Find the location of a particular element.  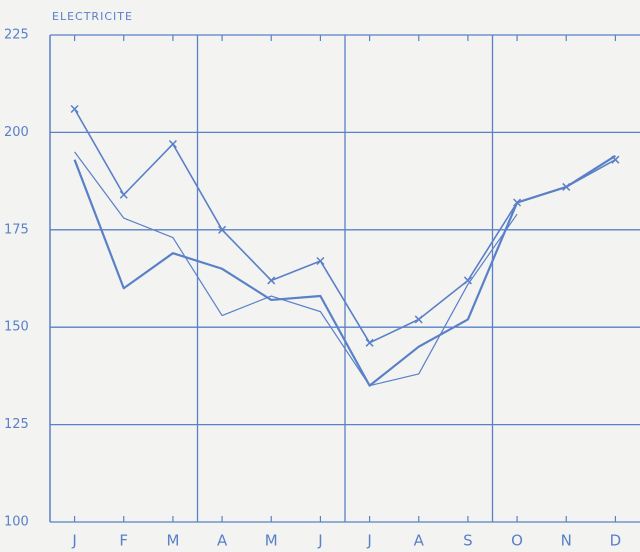

y-tick-label: 100 is located at coordinates (16, 522).